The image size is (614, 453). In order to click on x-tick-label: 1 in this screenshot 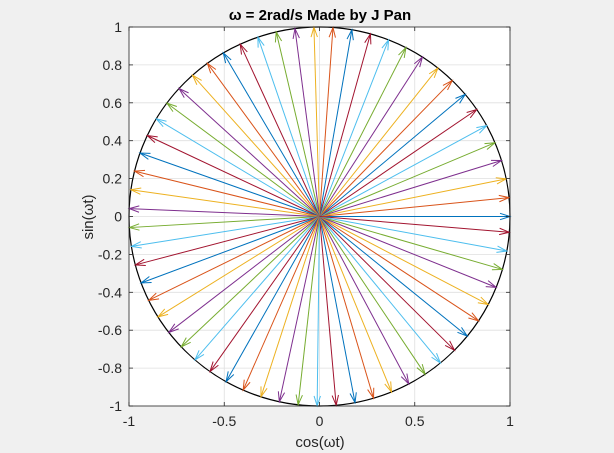, I will do `click(510, 421)`.